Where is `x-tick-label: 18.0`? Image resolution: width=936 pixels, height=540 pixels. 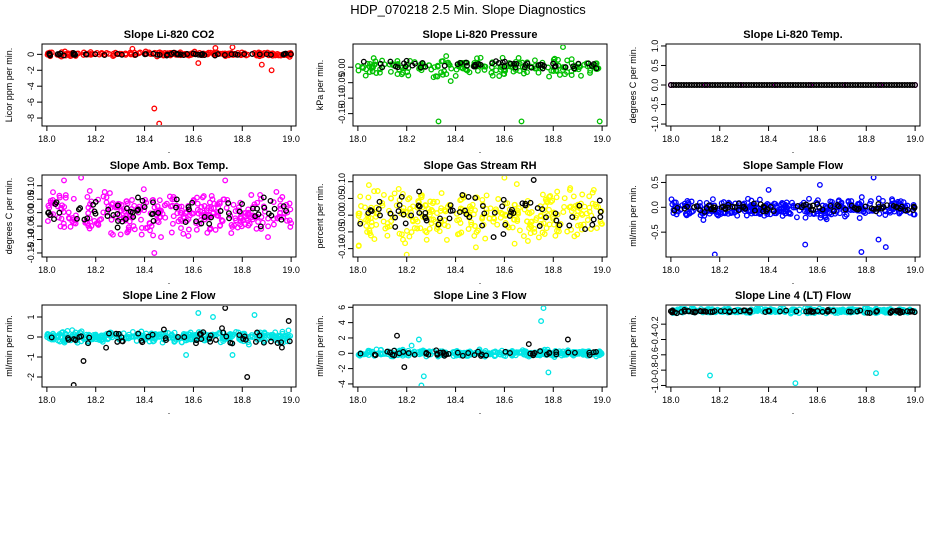 x-tick-label: 18.0 is located at coordinates (47, 139).